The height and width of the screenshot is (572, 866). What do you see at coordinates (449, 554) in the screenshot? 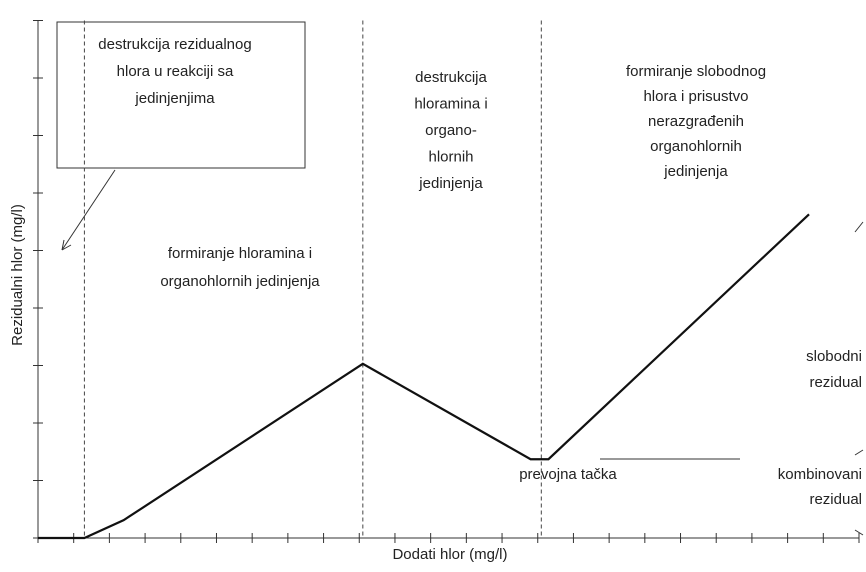
I see `x-axis-title: Dodati hlor (mg/l)` at bounding box center [449, 554].